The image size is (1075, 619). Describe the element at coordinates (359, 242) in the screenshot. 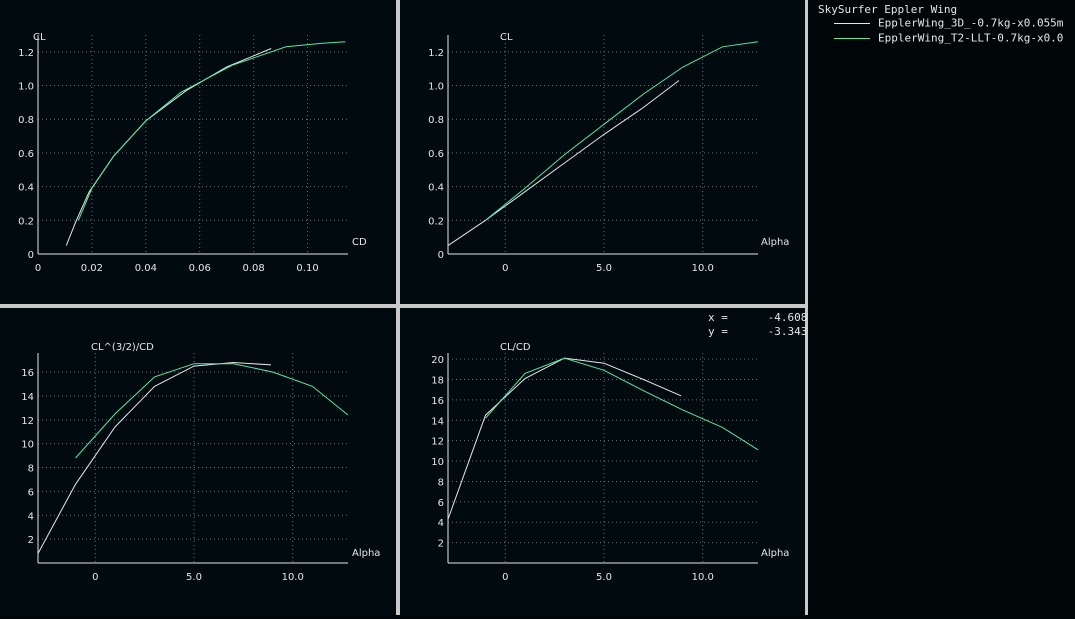

I see `x-axis-label: CD` at that location.